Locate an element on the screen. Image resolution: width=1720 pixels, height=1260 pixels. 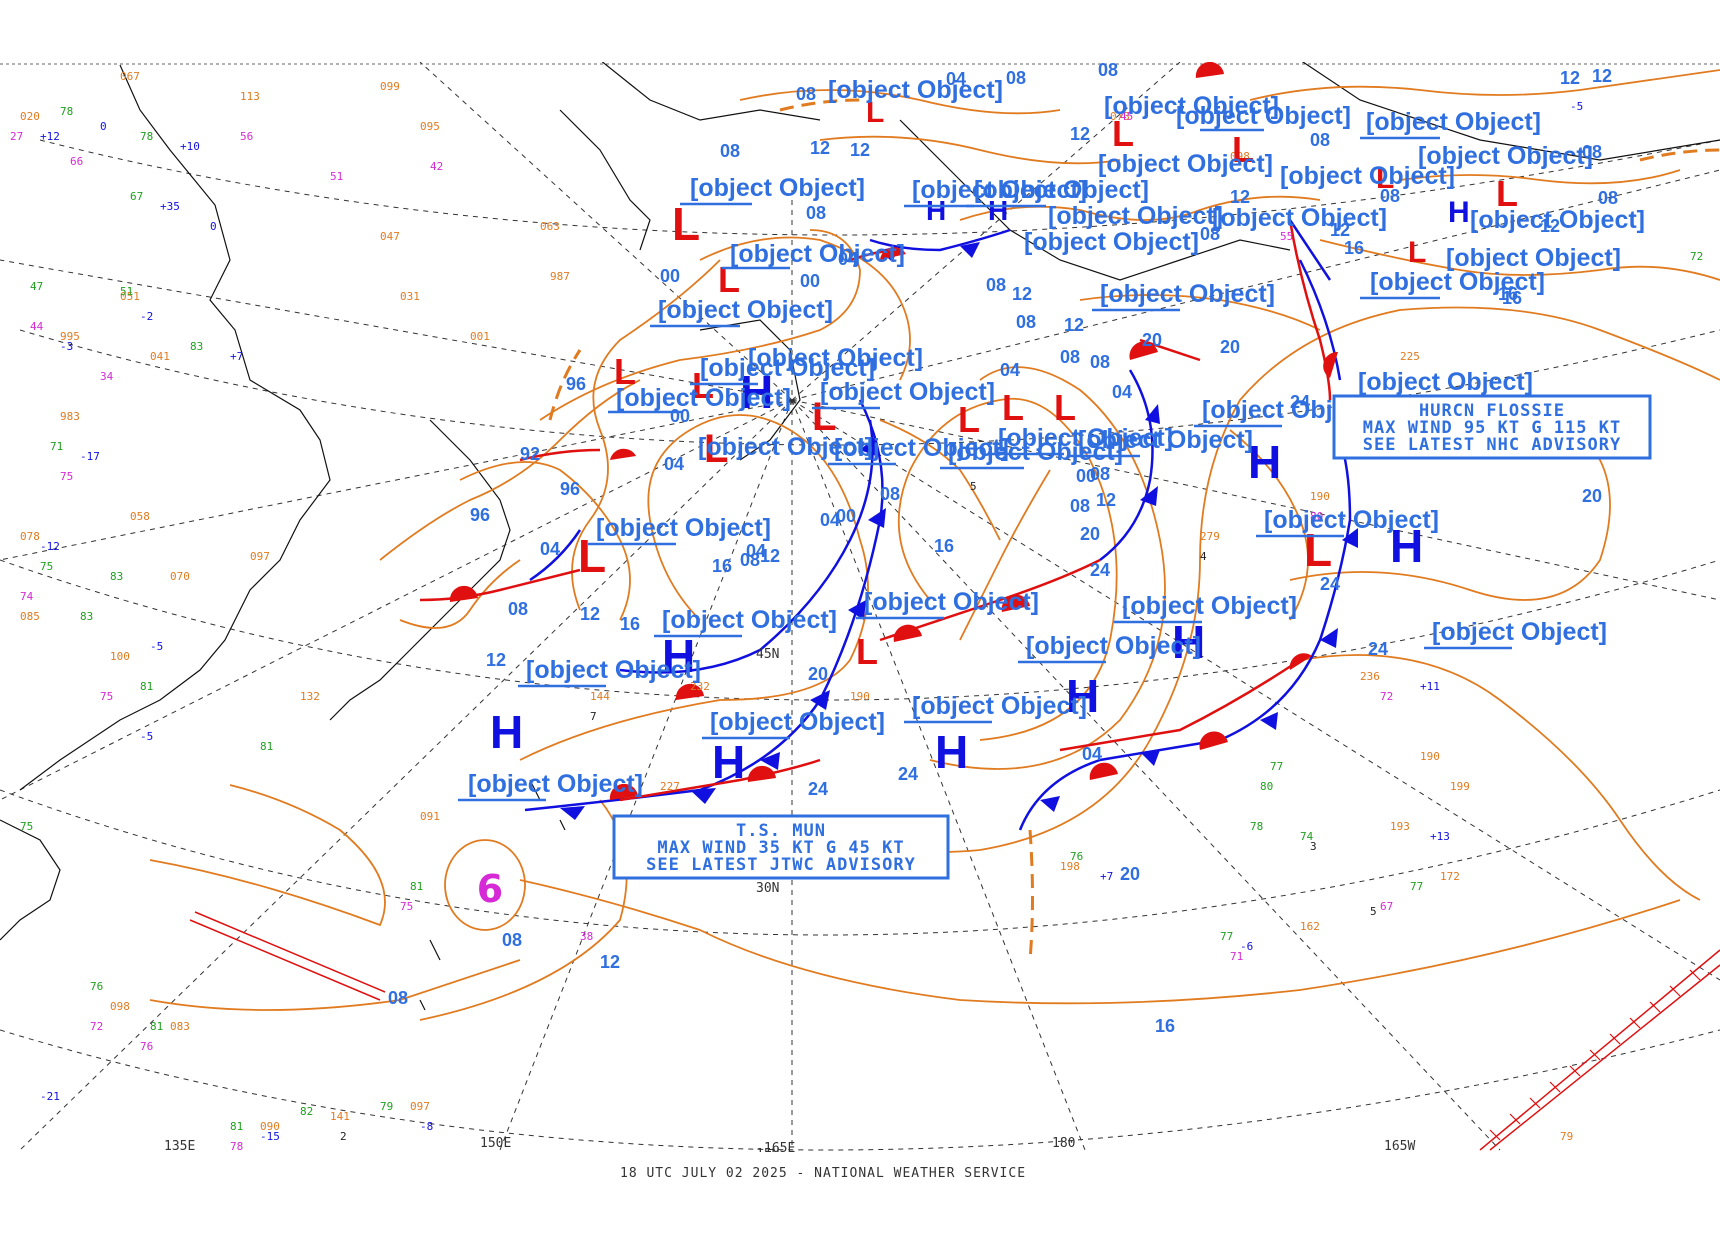
svg-text: -12 is located at coordinates (50, 546).